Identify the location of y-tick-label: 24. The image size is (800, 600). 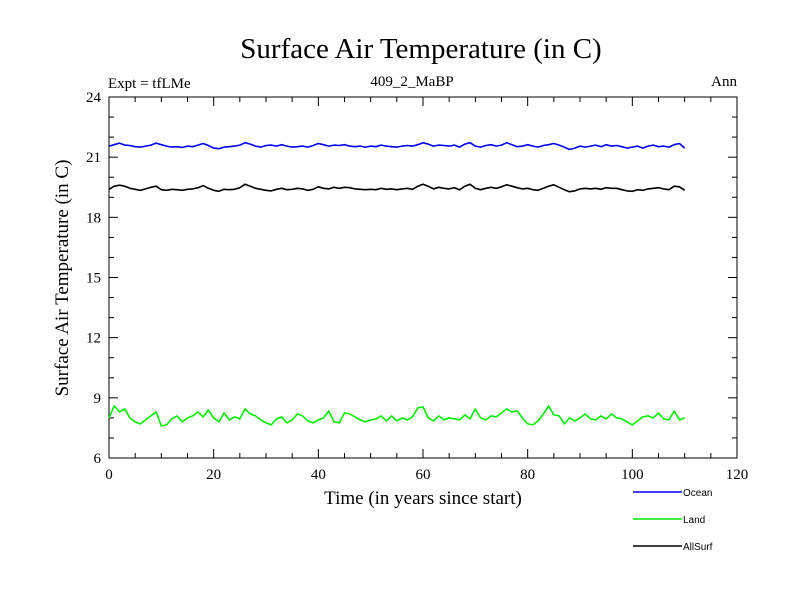
(94, 98).